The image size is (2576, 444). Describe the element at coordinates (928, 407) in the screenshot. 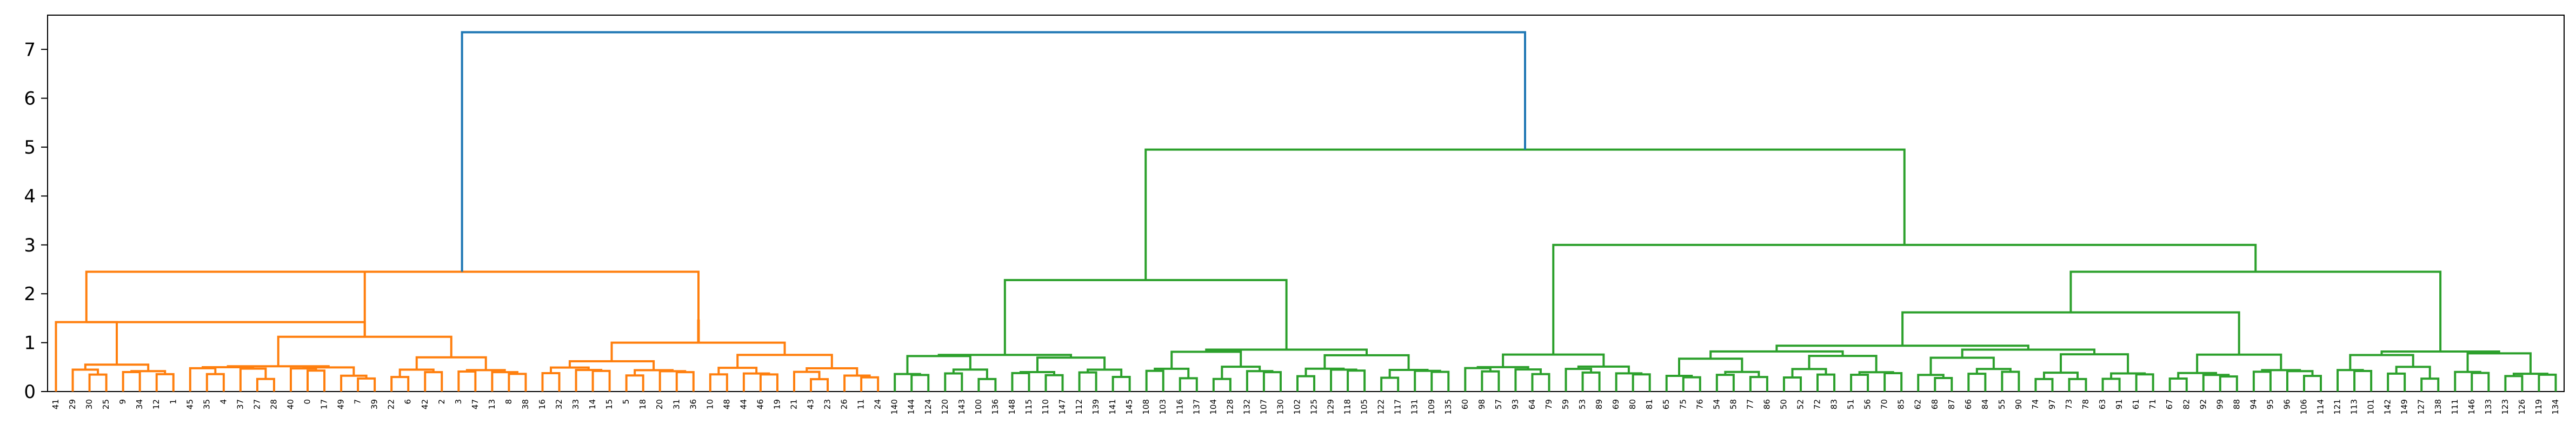

I see `leaf-label: 124` at that location.